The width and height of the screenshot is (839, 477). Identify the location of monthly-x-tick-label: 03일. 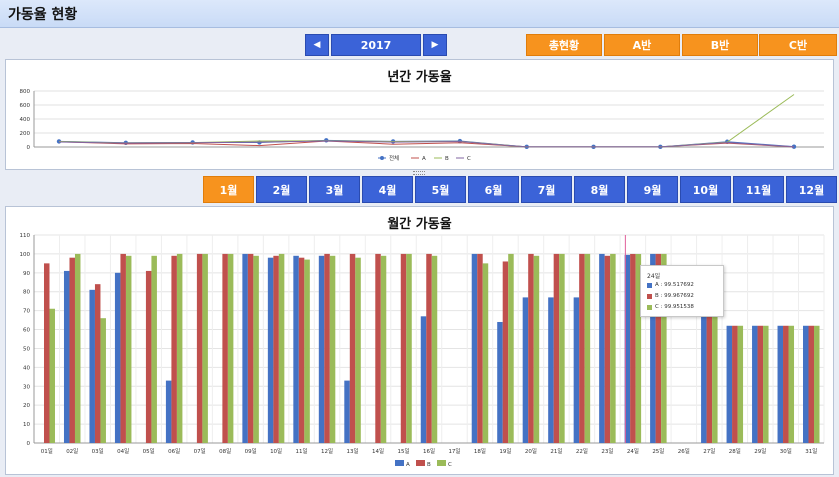
(98, 451).